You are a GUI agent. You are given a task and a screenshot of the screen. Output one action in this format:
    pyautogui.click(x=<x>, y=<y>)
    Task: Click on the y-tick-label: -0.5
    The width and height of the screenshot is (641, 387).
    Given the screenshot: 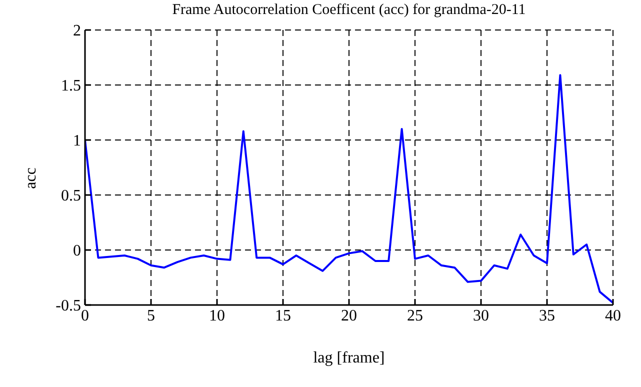 What is the action you would take?
    pyautogui.click(x=68, y=306)
    